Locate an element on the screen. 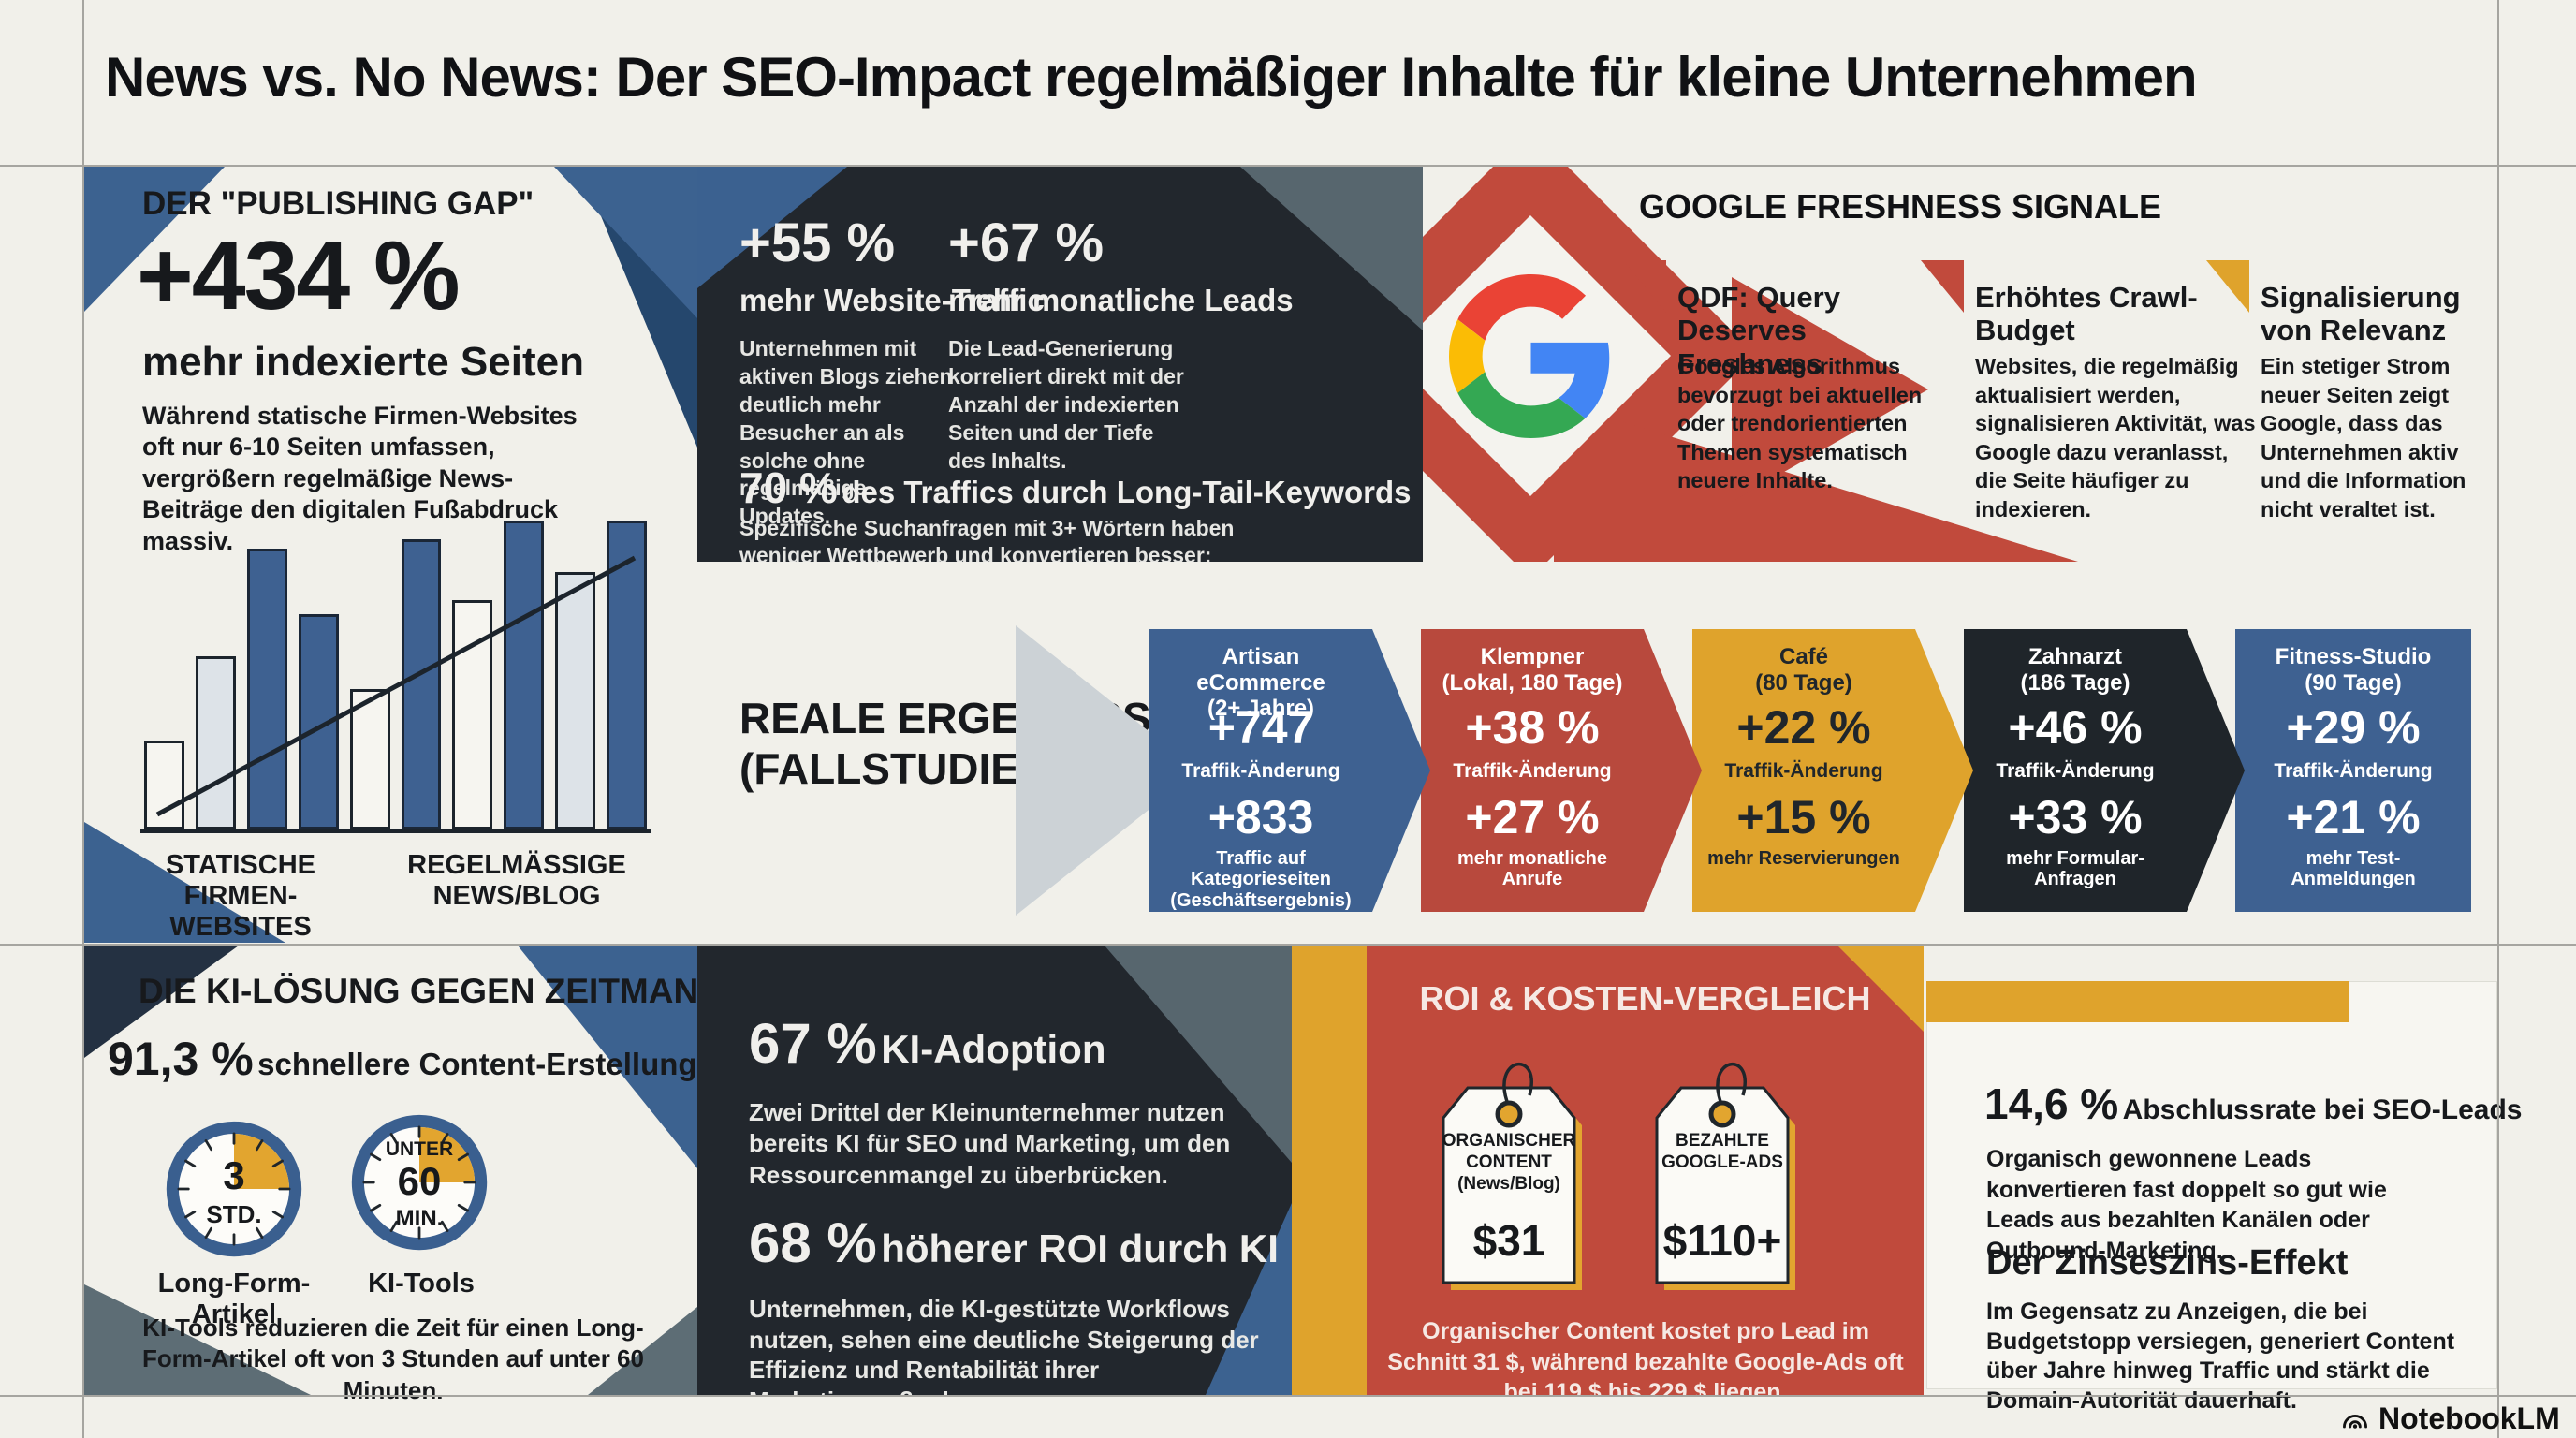  notebooklm-icon is located at coordinates (2355, 1421).